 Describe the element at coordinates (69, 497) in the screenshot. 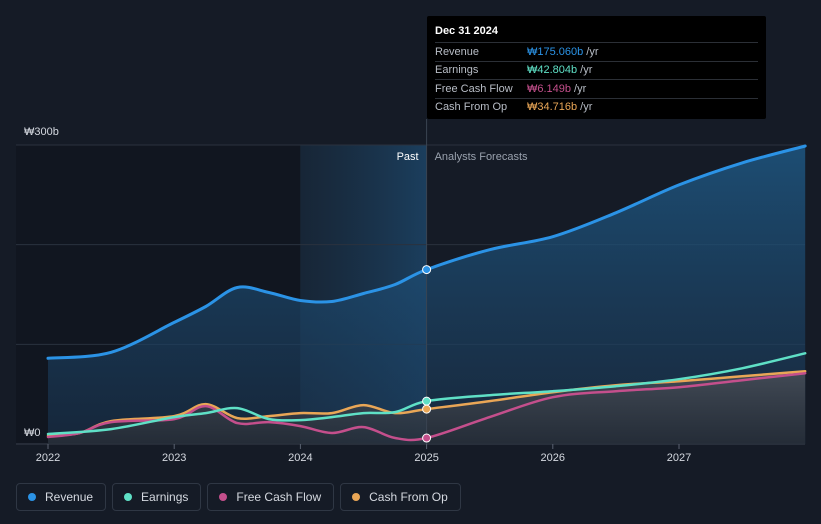

I see `legend-label: Revenue` at that location.